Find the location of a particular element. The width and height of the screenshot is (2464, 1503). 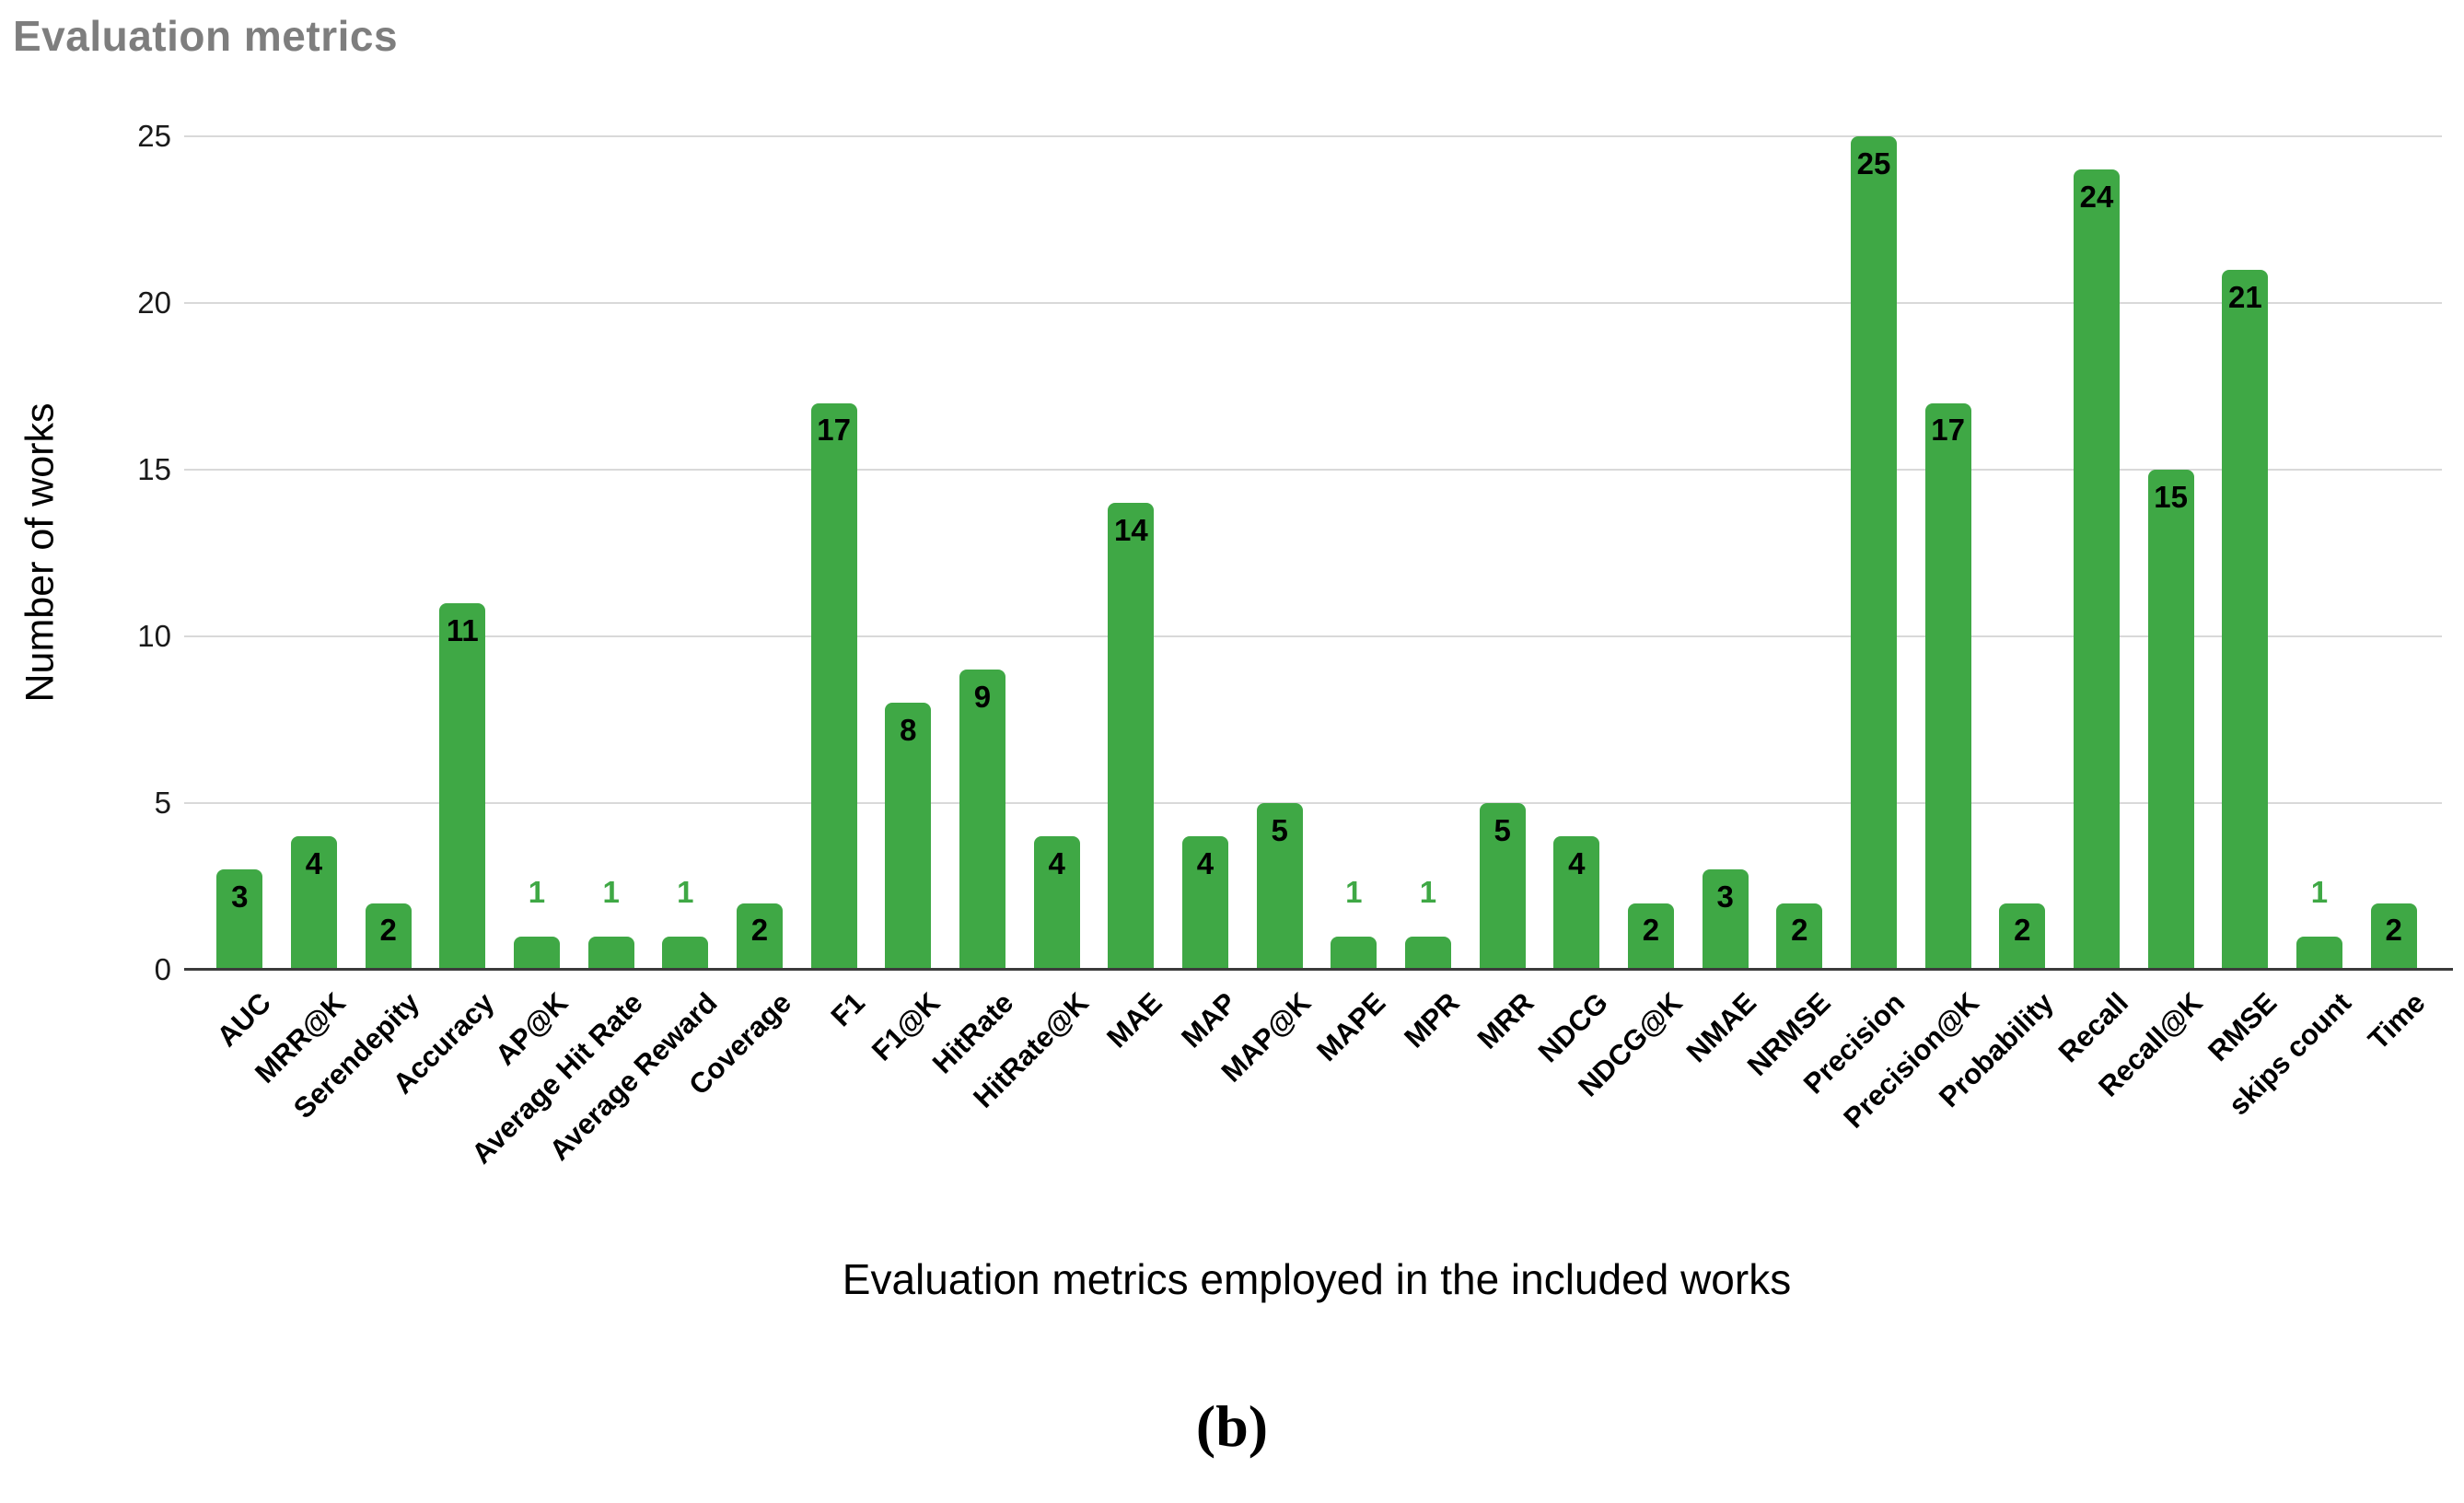

bar-value-HitRate: 9 is located at coordinates (983, 696).